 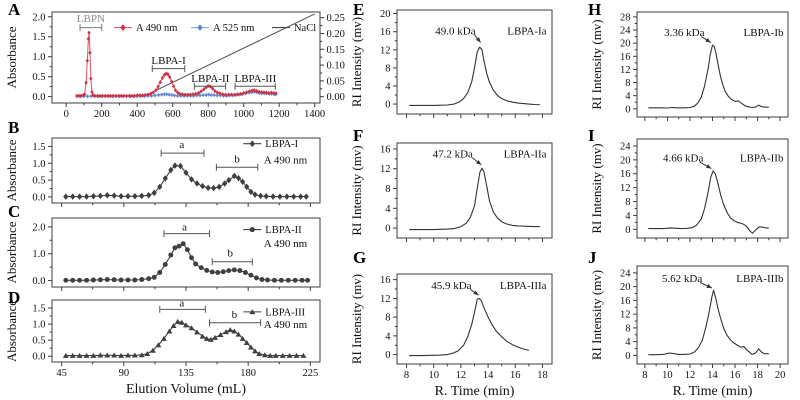 What do you see at coordinates (14, 297) in the screenshot?
I see `panel-D-letter: D` at bounding box center [14, 297].